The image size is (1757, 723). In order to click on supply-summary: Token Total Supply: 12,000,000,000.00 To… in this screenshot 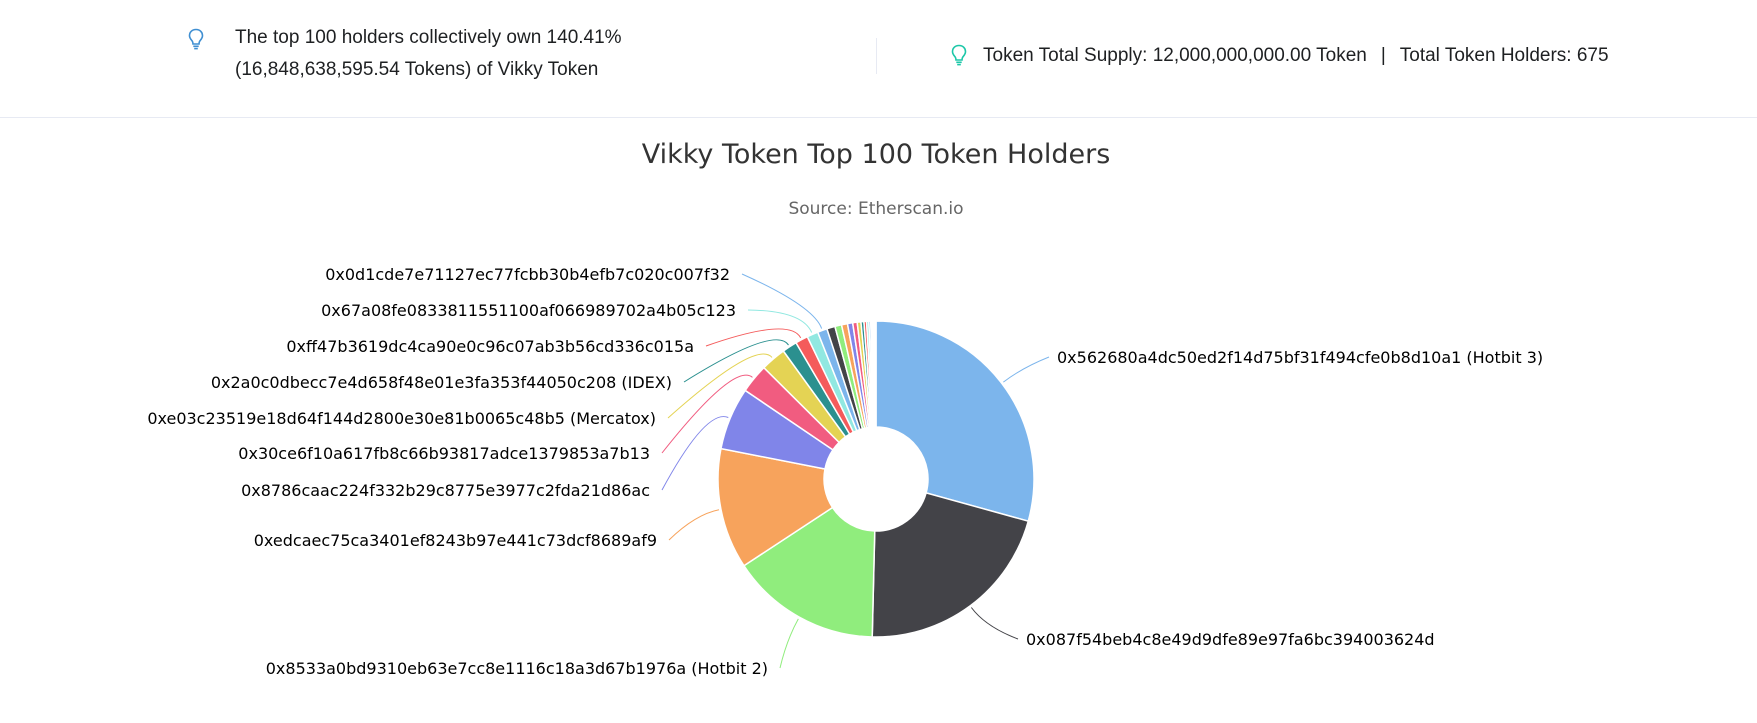, I will do `click(1280, 56)`.